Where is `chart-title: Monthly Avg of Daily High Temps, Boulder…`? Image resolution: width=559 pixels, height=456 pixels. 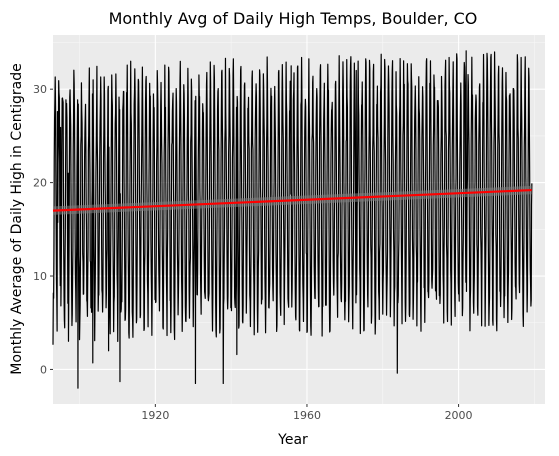 chart-title: Monthly Avg of Daily High Temps, Boulder… is located at coordinates (293, 18).